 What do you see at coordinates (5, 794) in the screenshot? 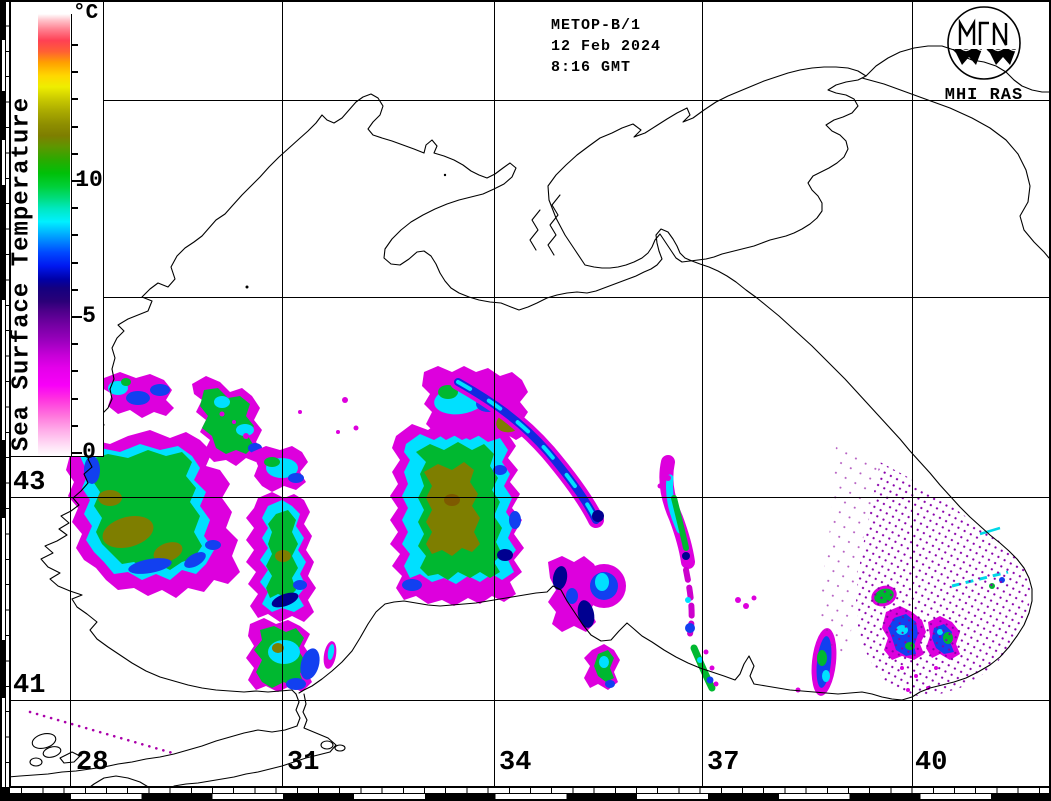
I see `ruler-corner` at bounding box center [5, 794].